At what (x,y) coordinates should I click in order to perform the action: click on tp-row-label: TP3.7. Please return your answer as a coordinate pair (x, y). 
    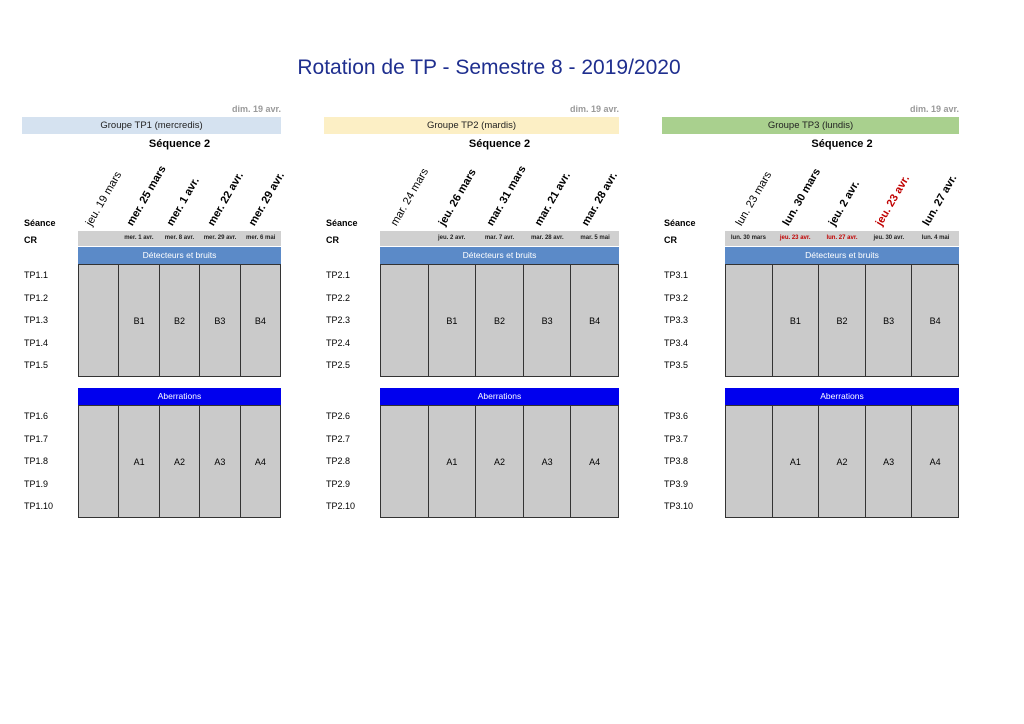
    Looking at the image, I should click on (676, 438).